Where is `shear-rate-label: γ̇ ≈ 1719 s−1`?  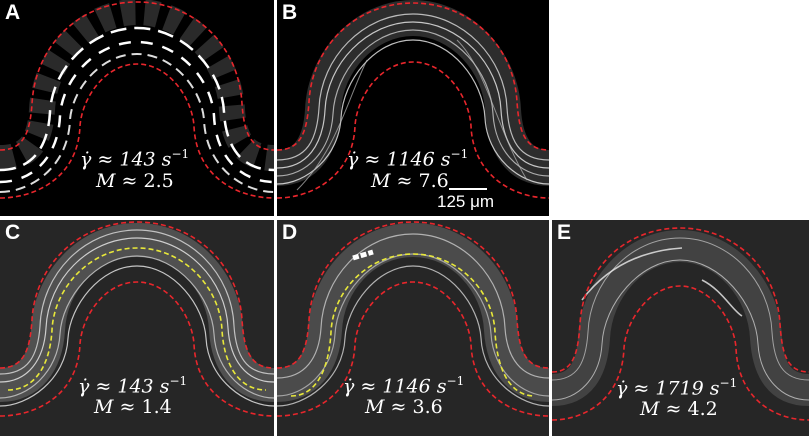
shear-rate-label: γ̇ ≈ 1719 s−1 is located at coordinates (676, 385).